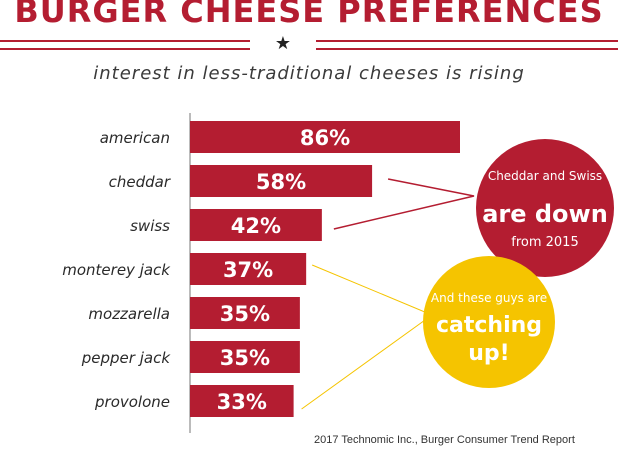 This screenshot has width=618, height=453. Describe the element at coordinates (140, 182) in the screenshot. I see `category-label-cheddar: cheddar` at that location.